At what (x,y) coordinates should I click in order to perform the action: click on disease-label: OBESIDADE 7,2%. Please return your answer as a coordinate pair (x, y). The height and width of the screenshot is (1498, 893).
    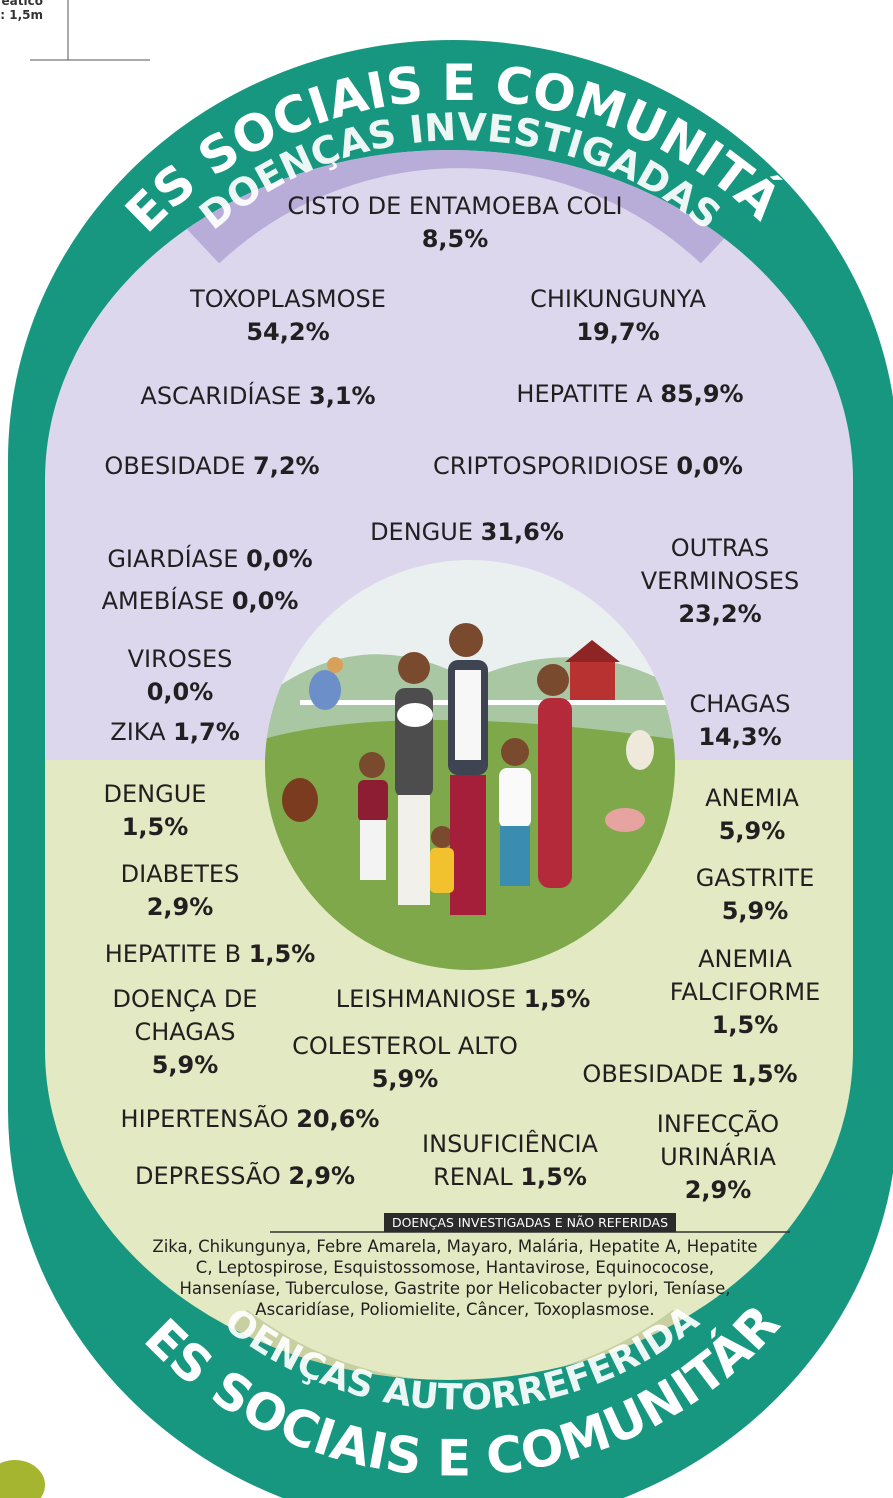
    Looking at the image, I should click on (212, 466).